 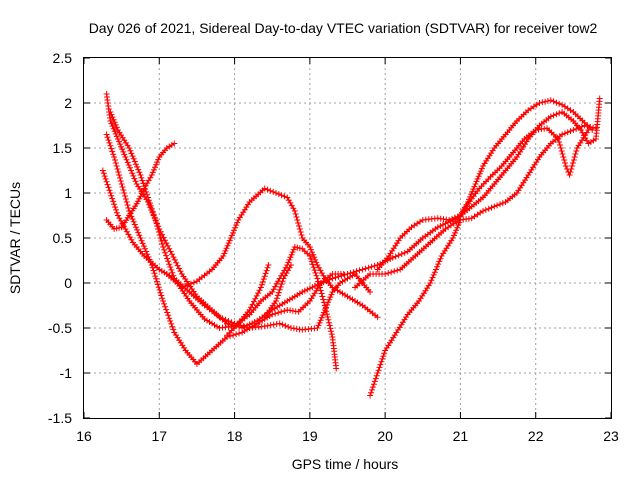 What do you see at coordinates (15, 238) in the screenshot?
I see `y-axis-label: SDTVAR / TECUs` at bounding box center [15, 238].